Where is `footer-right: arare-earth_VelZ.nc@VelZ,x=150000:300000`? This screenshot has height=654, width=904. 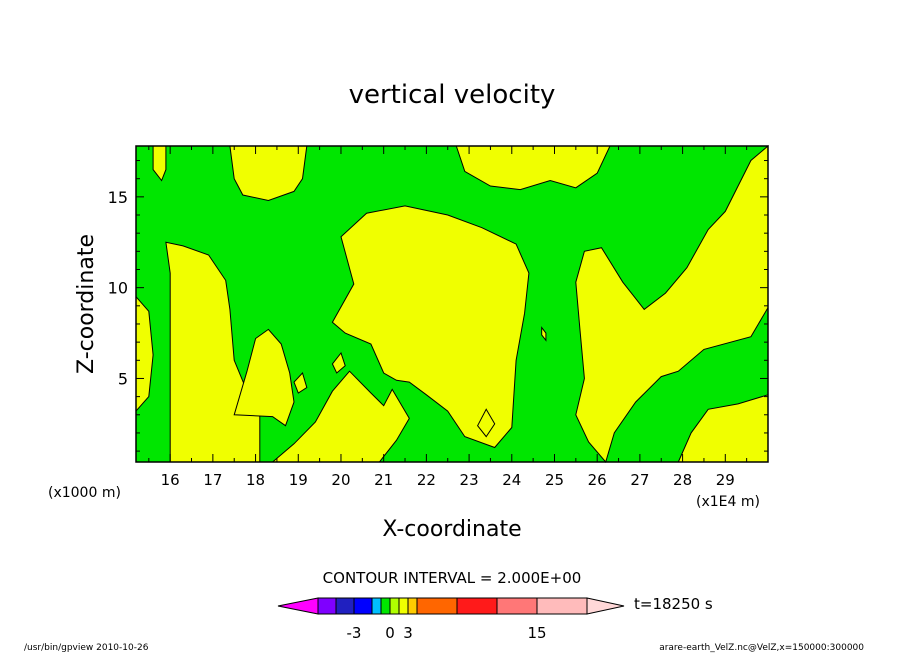 footer-right: arare-earth_VelZ.nc@VelZ,x=150000:300000 is located at coordinates (761, 648).